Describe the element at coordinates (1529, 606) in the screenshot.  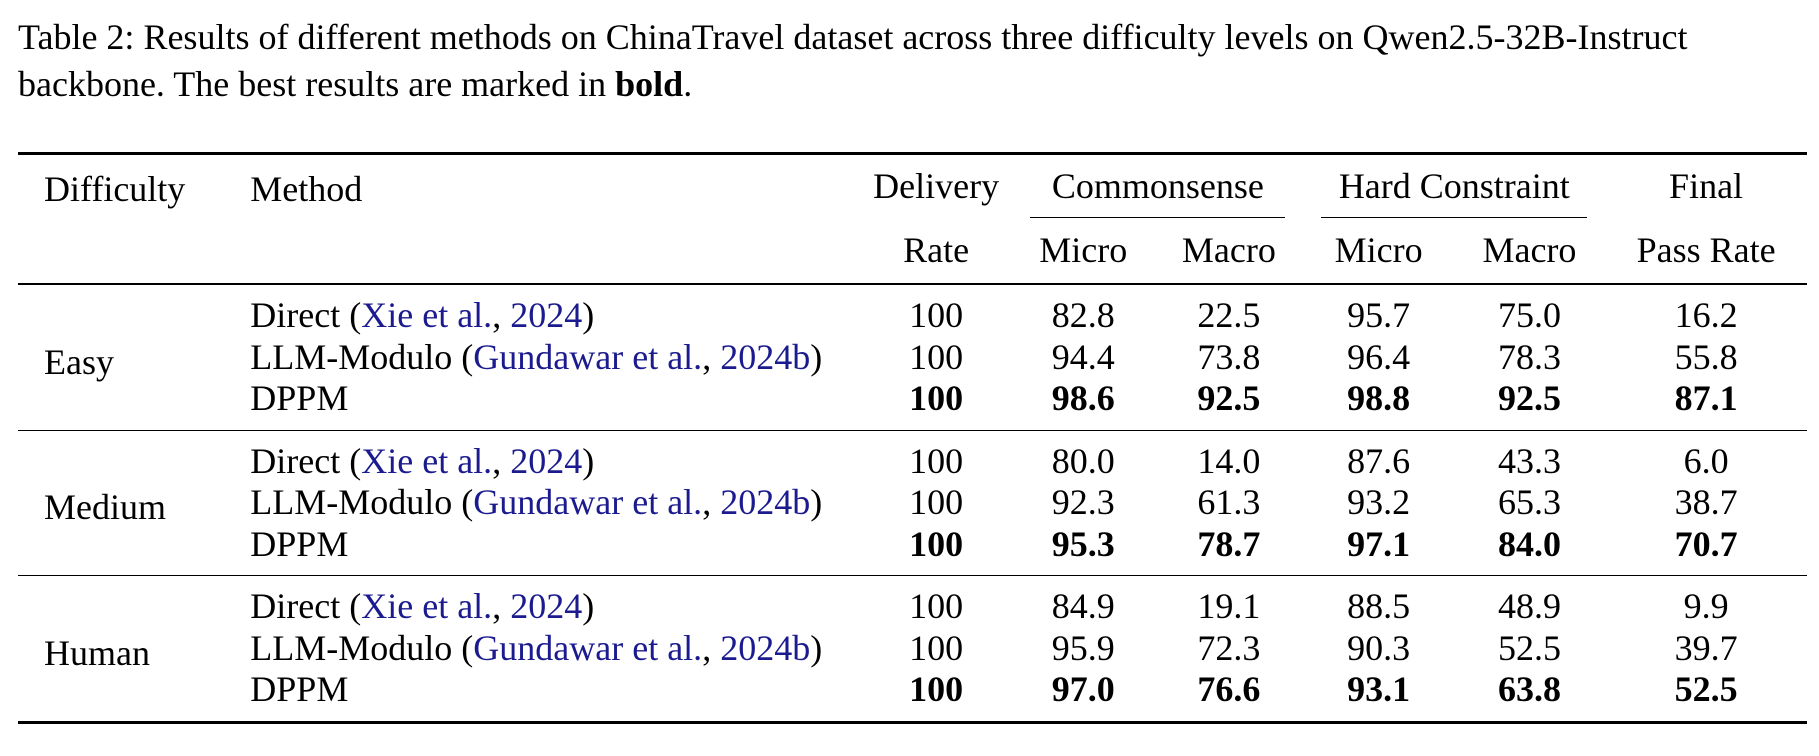
I see `hard-constraint-macro-cell: 48.9` at that location.